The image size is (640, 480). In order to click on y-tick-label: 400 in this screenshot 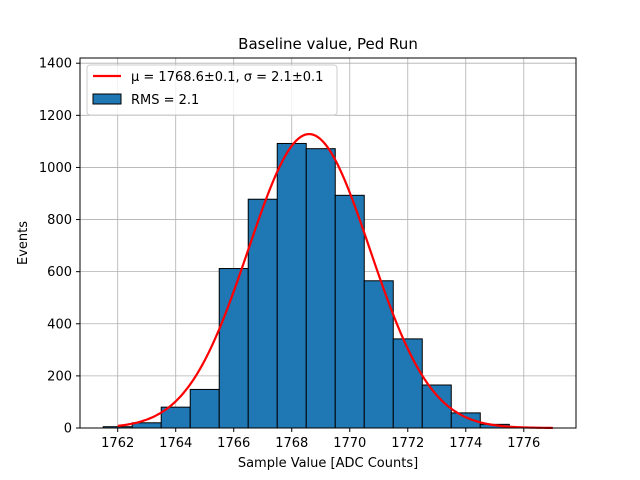, I will do `click(59, 324)`.